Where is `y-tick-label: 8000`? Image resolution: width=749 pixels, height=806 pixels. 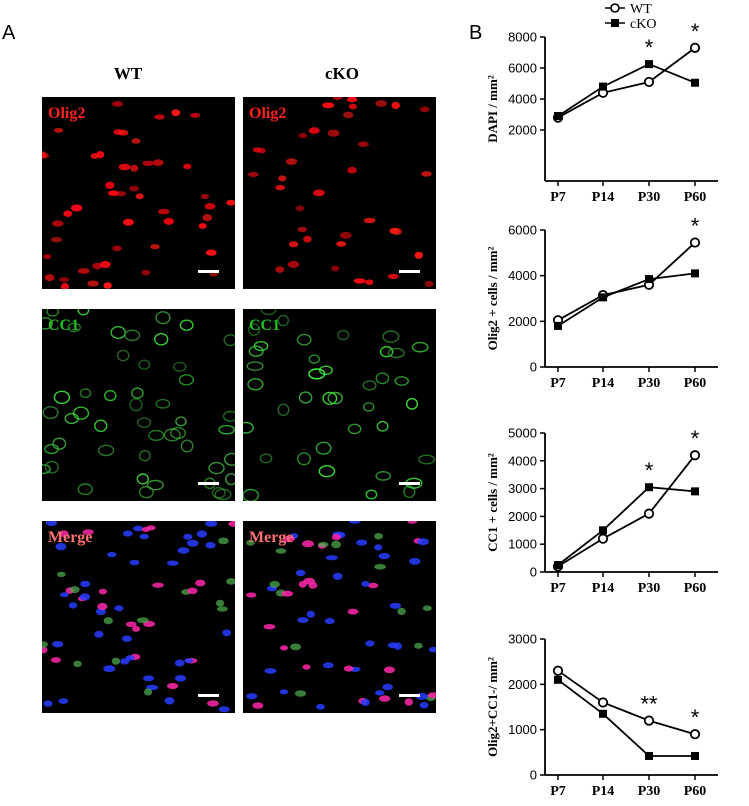
y-tick-label: 8000 is located at coordinates (522, 37).